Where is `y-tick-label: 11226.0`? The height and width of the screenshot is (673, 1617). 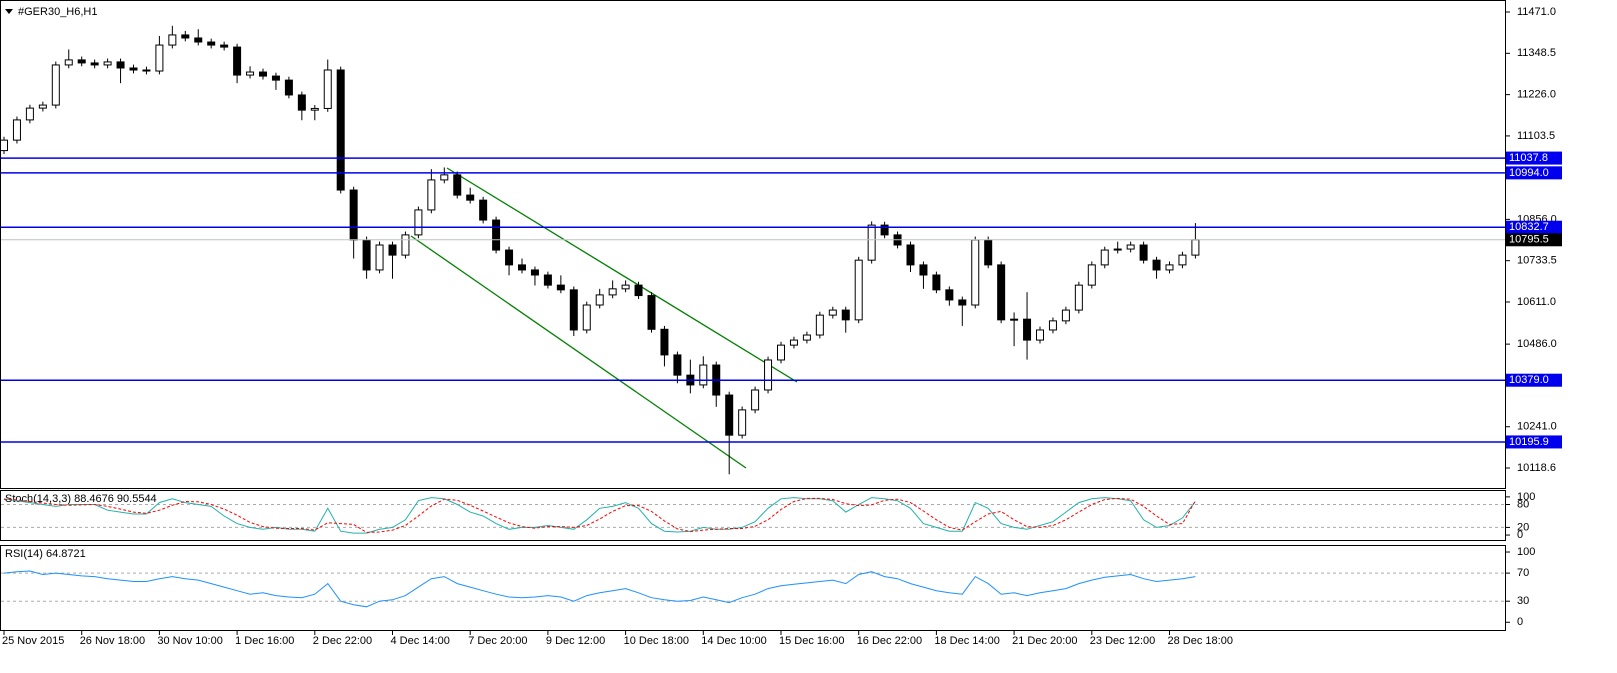
y-tick-label: 11226.0 is located at coordinates (1536, 95).